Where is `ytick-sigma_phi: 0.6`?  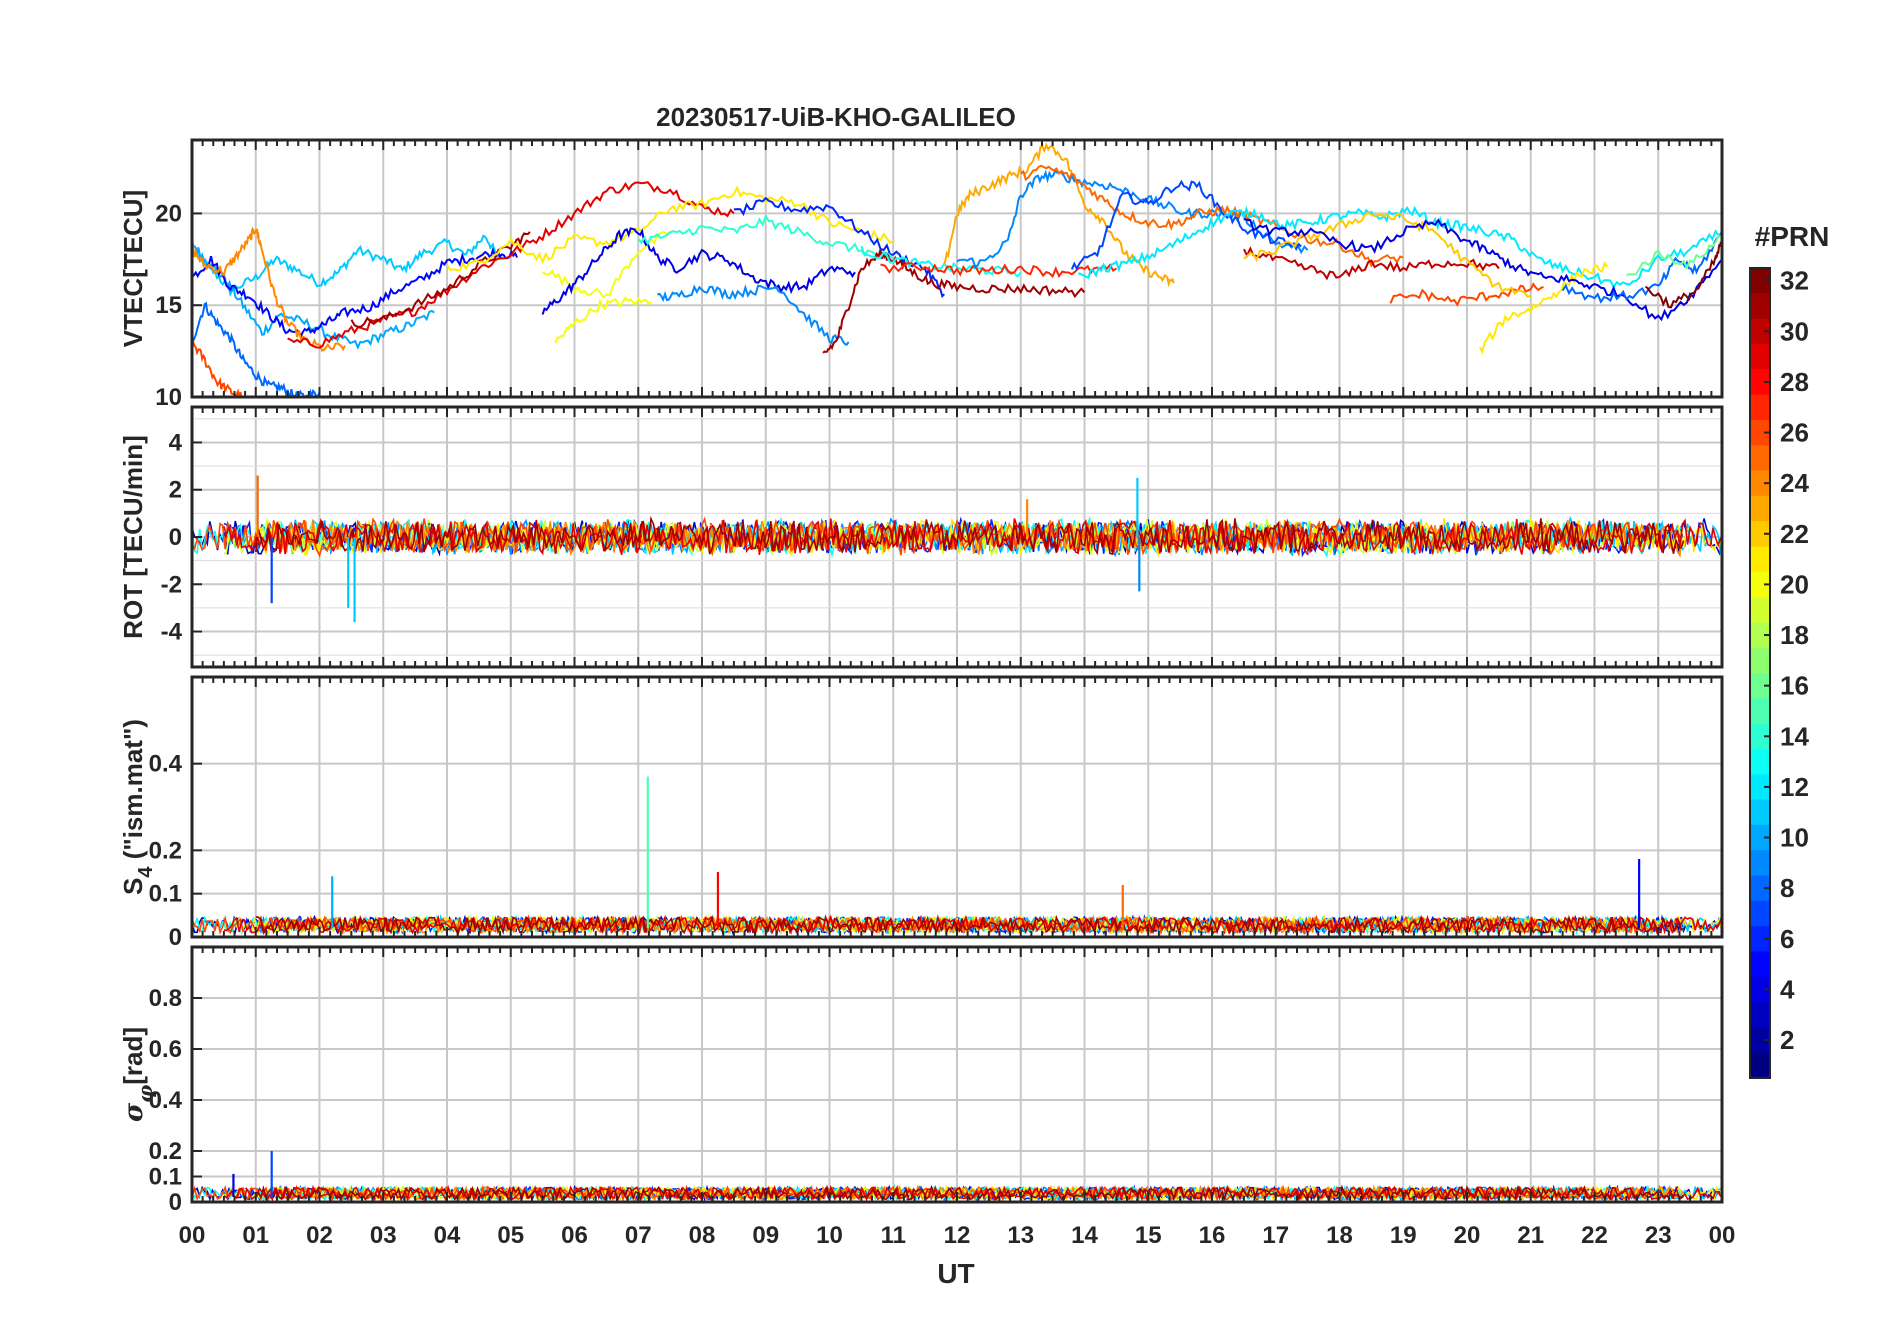 ytick-sigma_phi: 0.6 is located at coordinates (165, 1049).